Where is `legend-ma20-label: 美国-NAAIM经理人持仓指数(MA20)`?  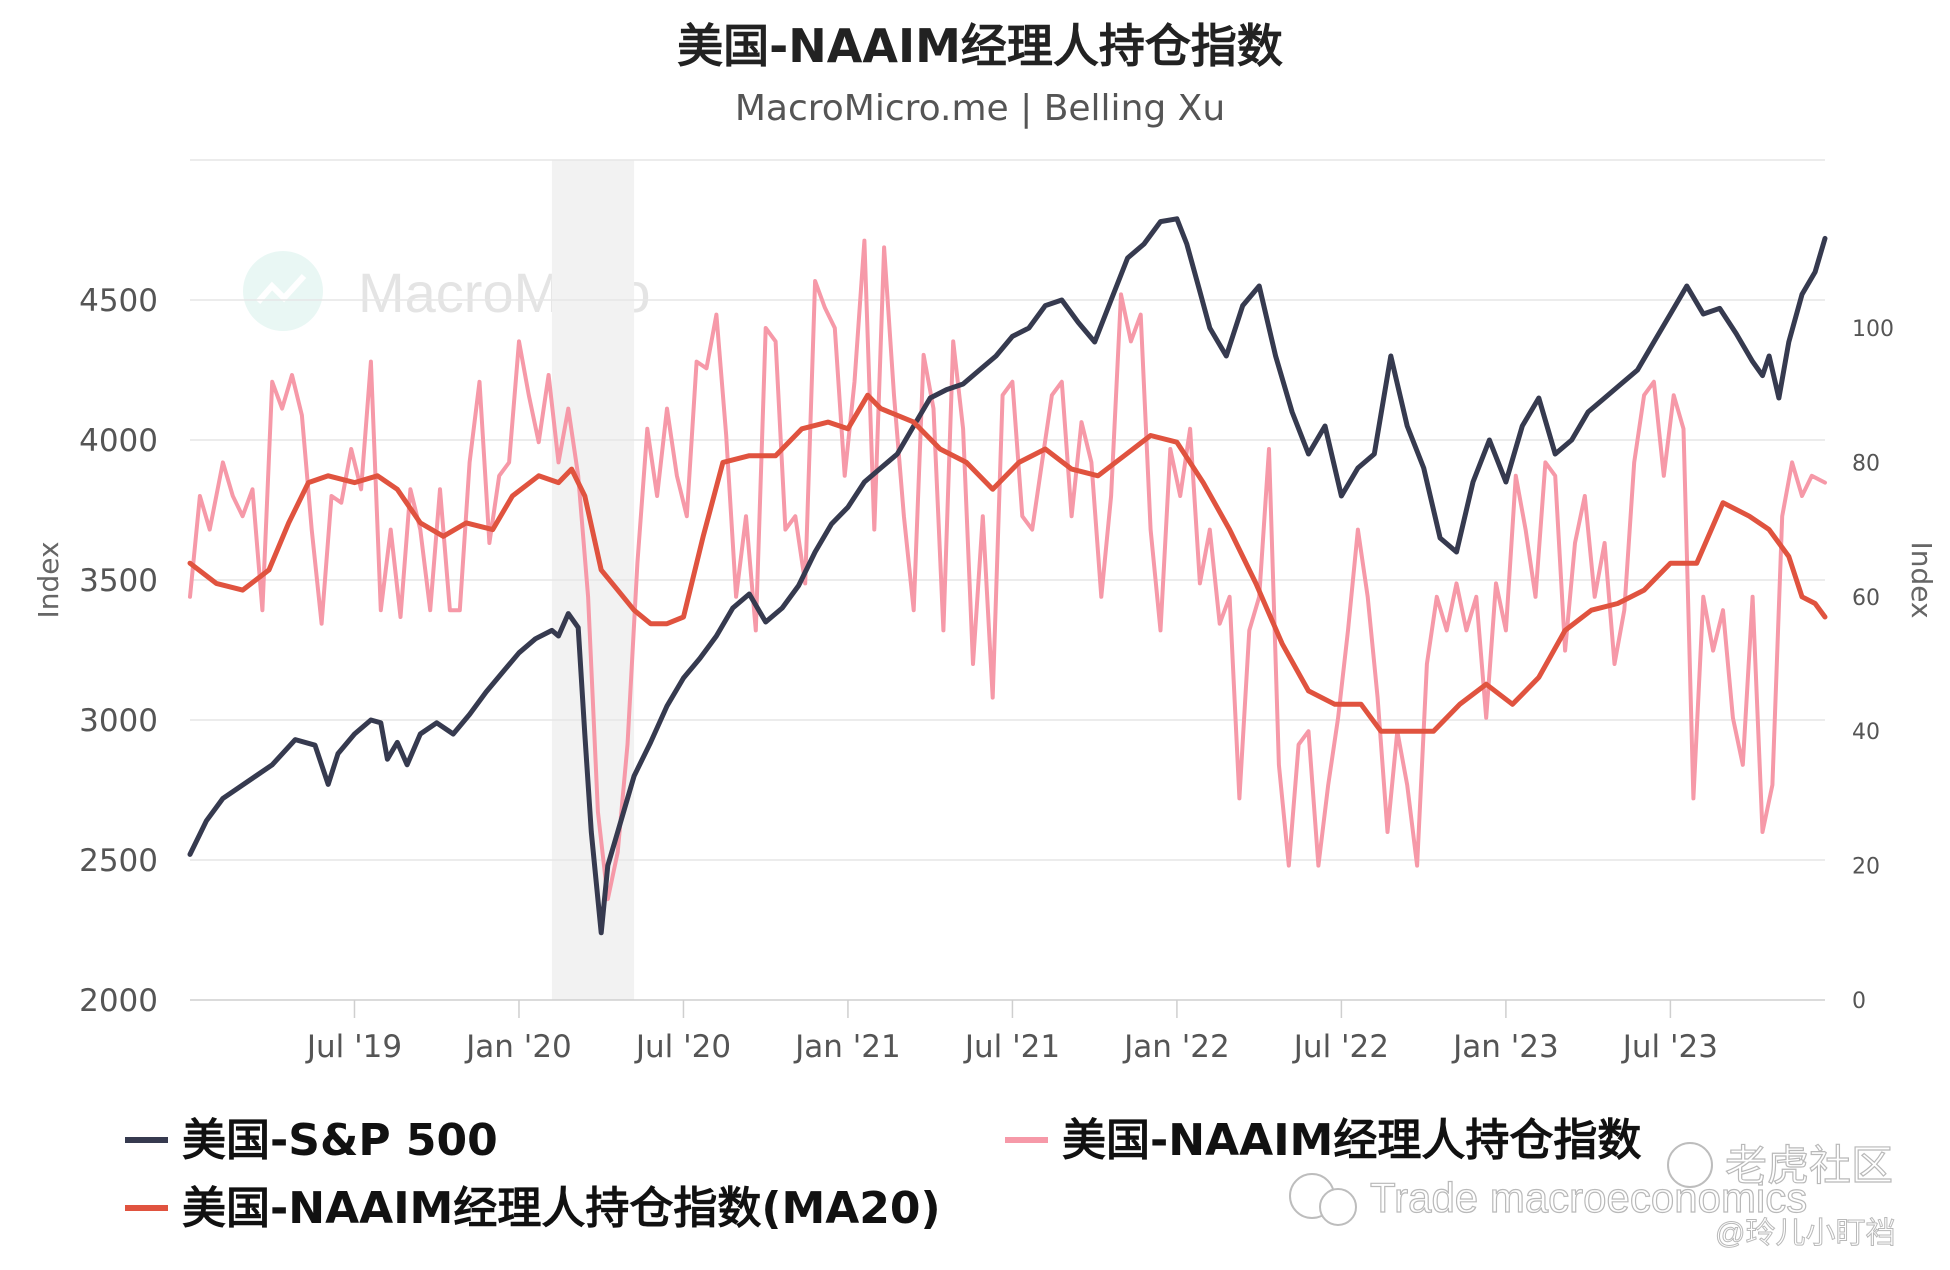 legend-ma20-label: 美国-NAAIM经理人持仓指数(MA20) is located at coordinates (561, 1208).